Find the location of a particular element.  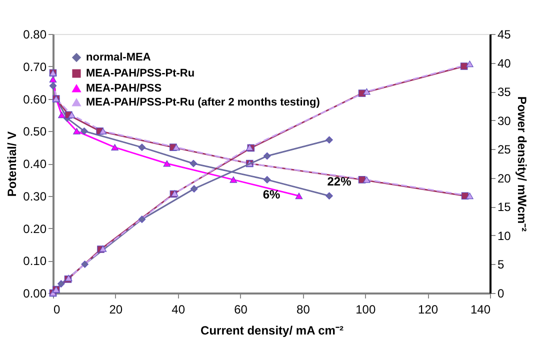

y-tick-label: 0.00 is located at coordinates (35, 293).